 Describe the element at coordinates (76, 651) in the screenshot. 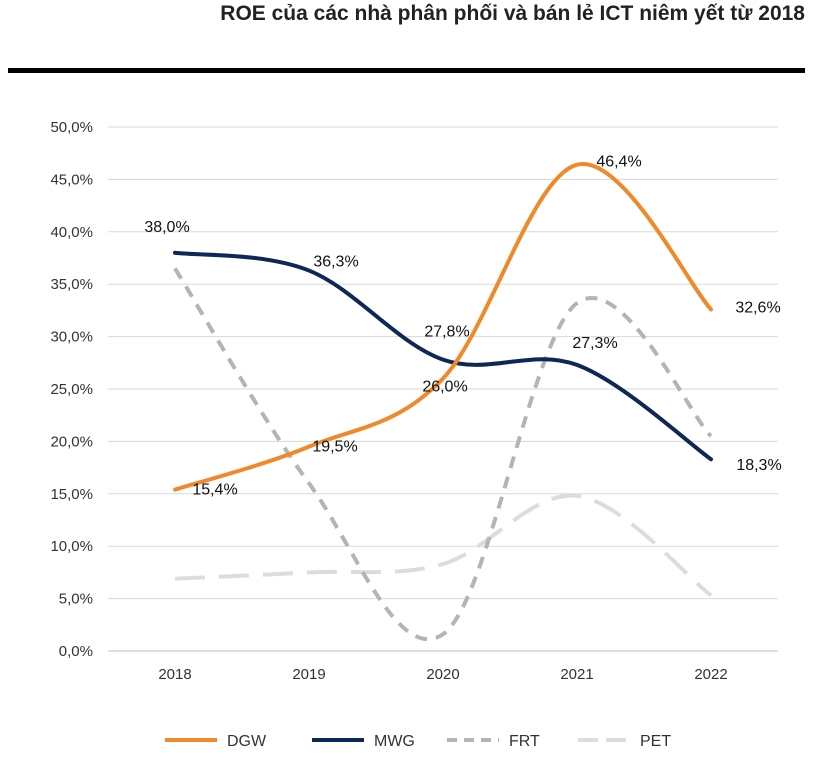

I see `y-tick-label: 0,0%` at that location.